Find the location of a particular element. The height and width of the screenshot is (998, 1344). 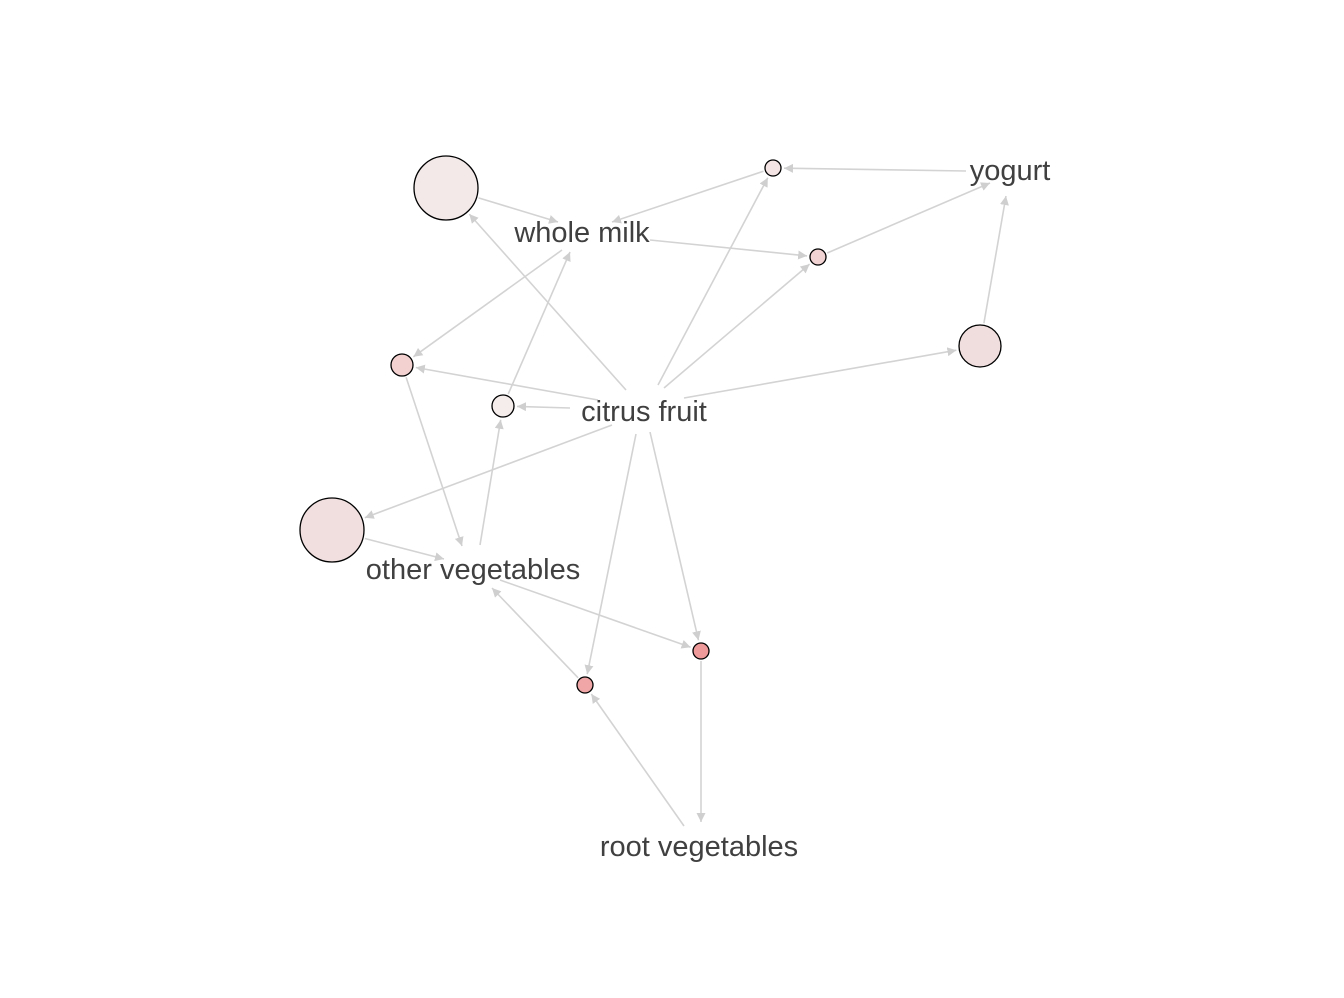

edge-rule-7-to-other-vegetables is located at coordinates (404, 549).